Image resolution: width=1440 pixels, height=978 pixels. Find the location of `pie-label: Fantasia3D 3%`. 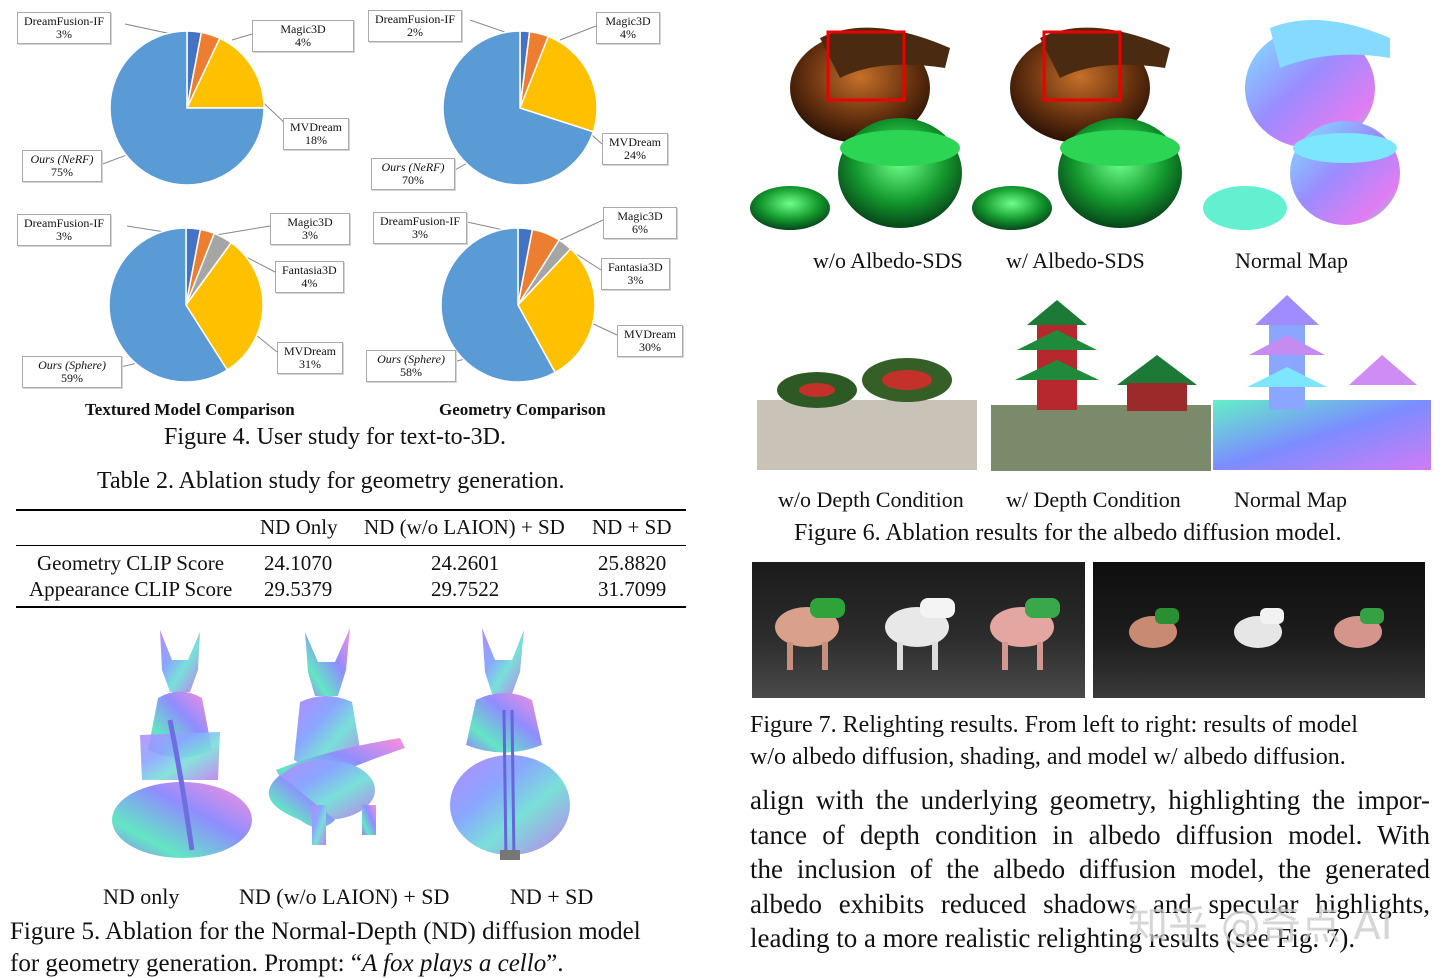

pie-label: Fantasia3D 3% is located at coordinates (635, 274).